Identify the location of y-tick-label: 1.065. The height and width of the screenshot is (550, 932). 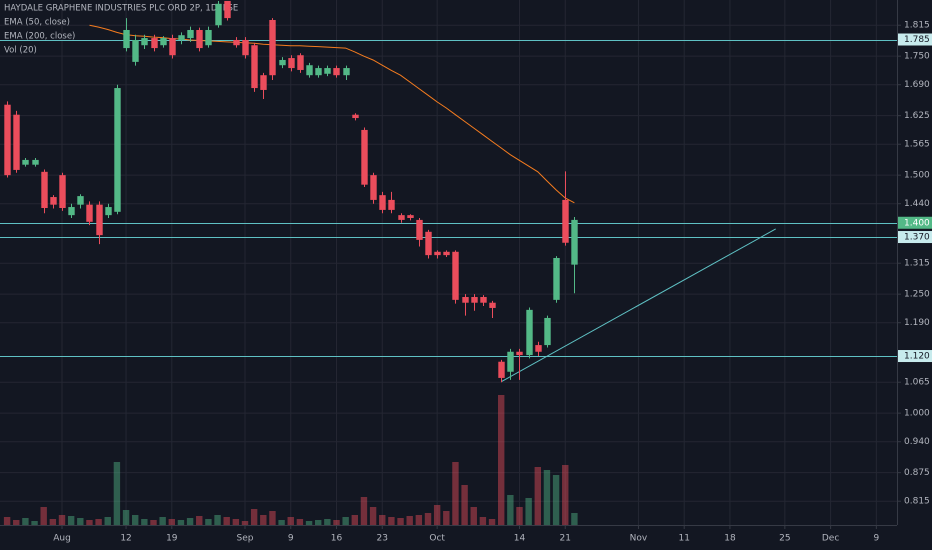
(917, 383).